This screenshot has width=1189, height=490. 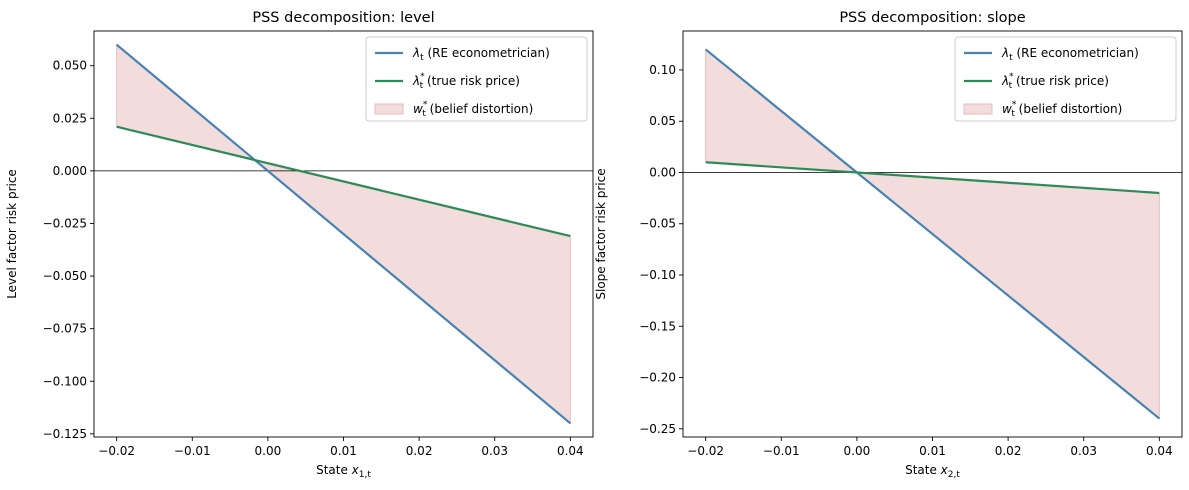 I want to click on x-axis-label-sub: 2,t, so click(x=954, y=475).